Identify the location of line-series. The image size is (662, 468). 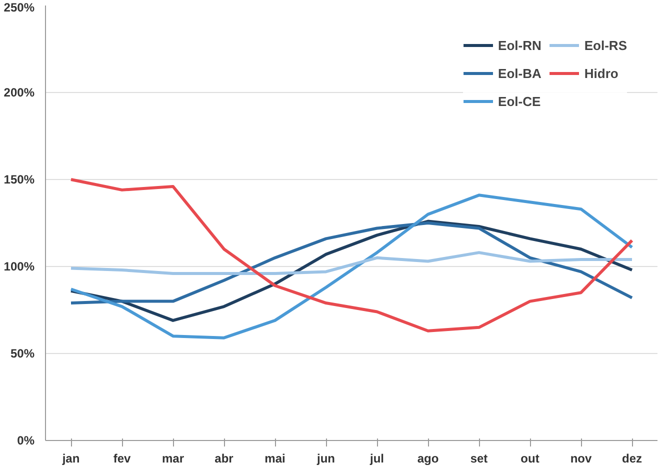
(352, 263).